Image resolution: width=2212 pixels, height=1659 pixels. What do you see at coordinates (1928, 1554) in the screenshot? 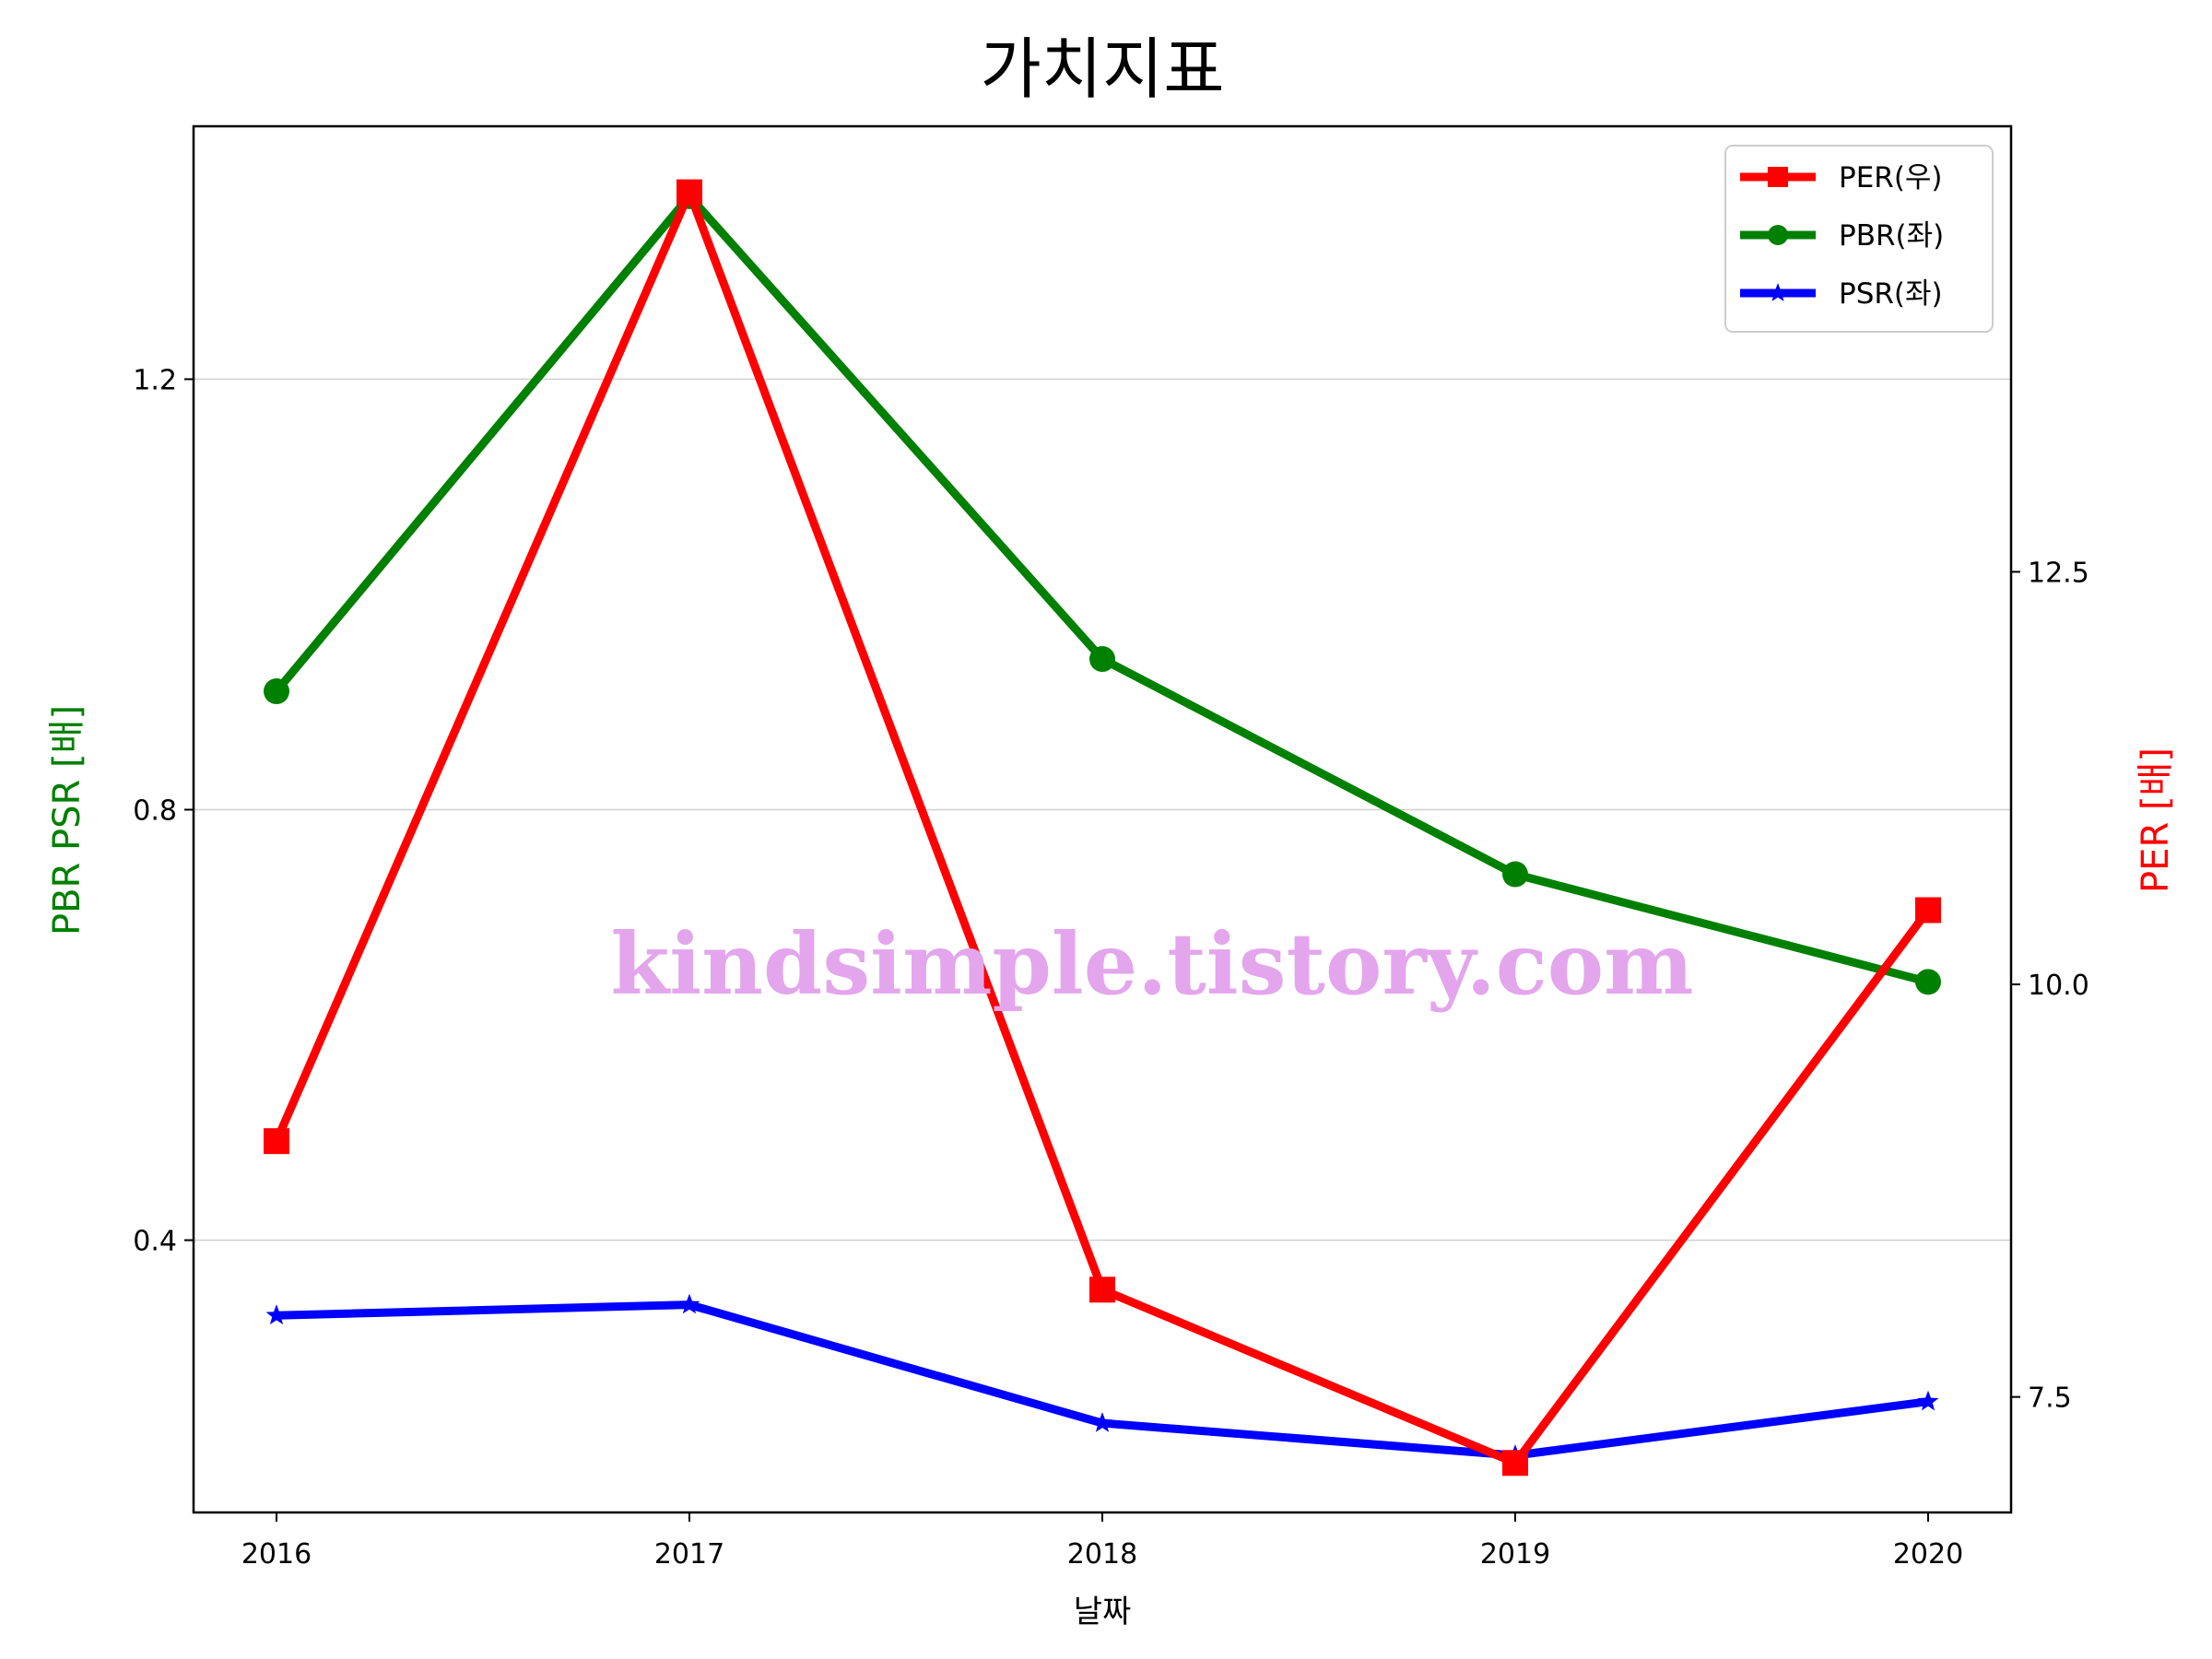
I see `x-tick-label: 2020` at bounding box center [1928, 1554].